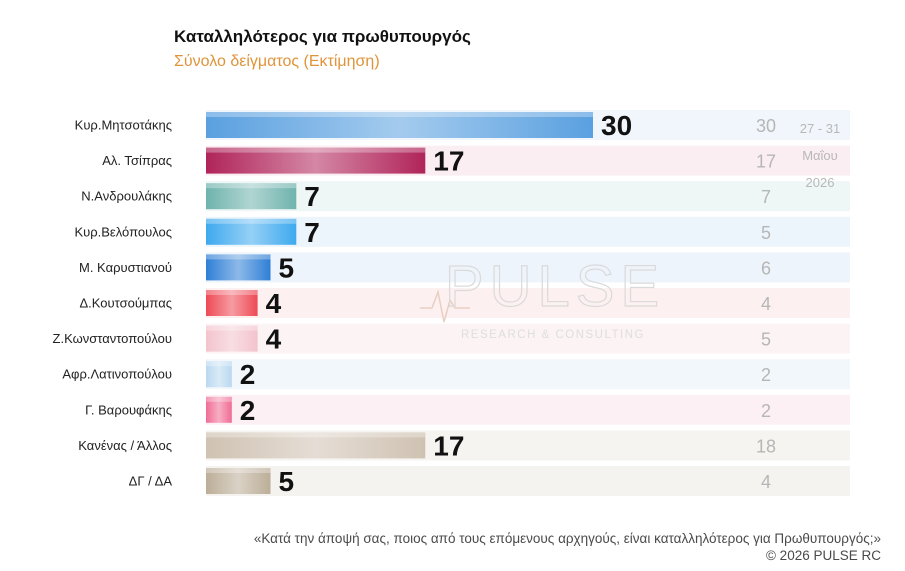 The height and width of the screenshot is (571, 905). I want to click on category-label: Κανένας / Άλλος, so click(125, 445).